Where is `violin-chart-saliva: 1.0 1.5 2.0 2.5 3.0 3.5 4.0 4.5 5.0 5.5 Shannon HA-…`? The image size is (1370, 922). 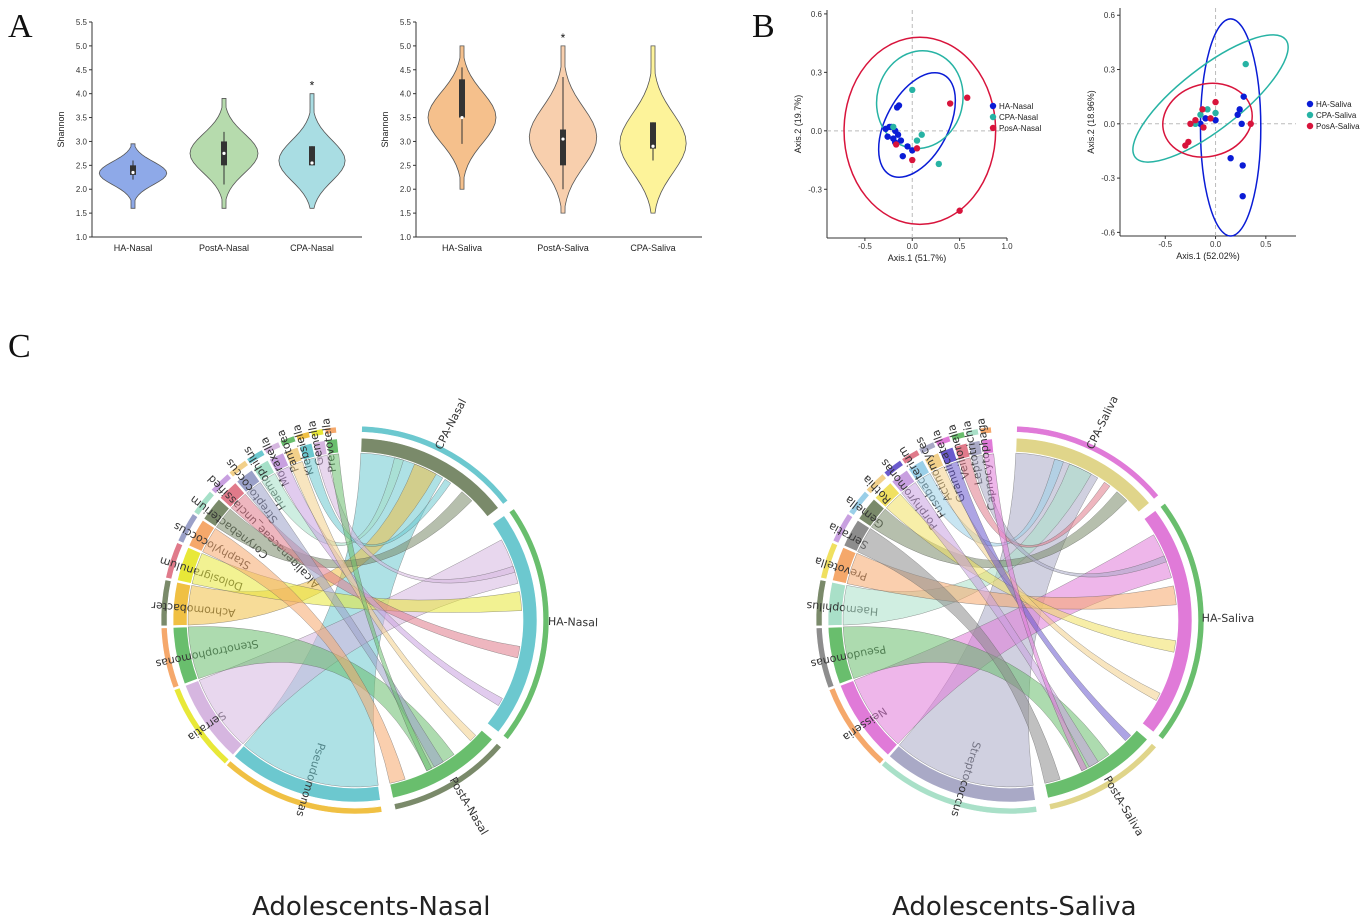
violin-chart-saliva: 1.0 1.5 2.0 2.5 3.0 3.5 4.0 4.5 5.0 5.5 Shannon HA-… is located at coordinates (541, 135).